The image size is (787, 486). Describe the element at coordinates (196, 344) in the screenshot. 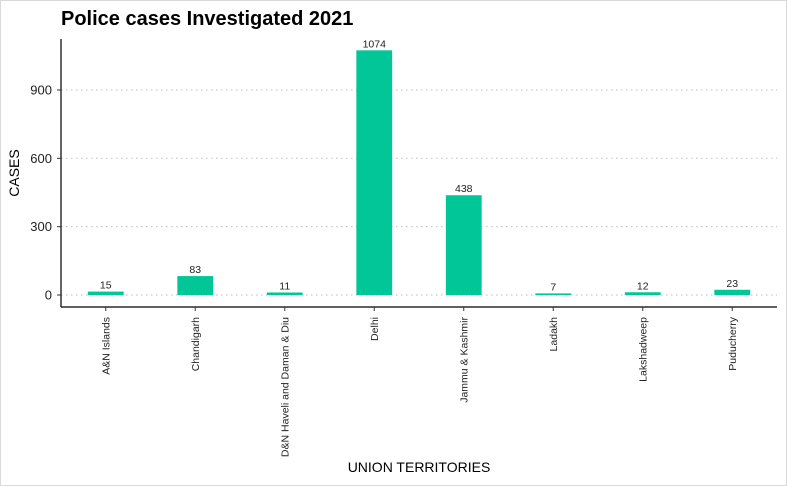

I see `x-tick-label: Chandigarh` at that location.